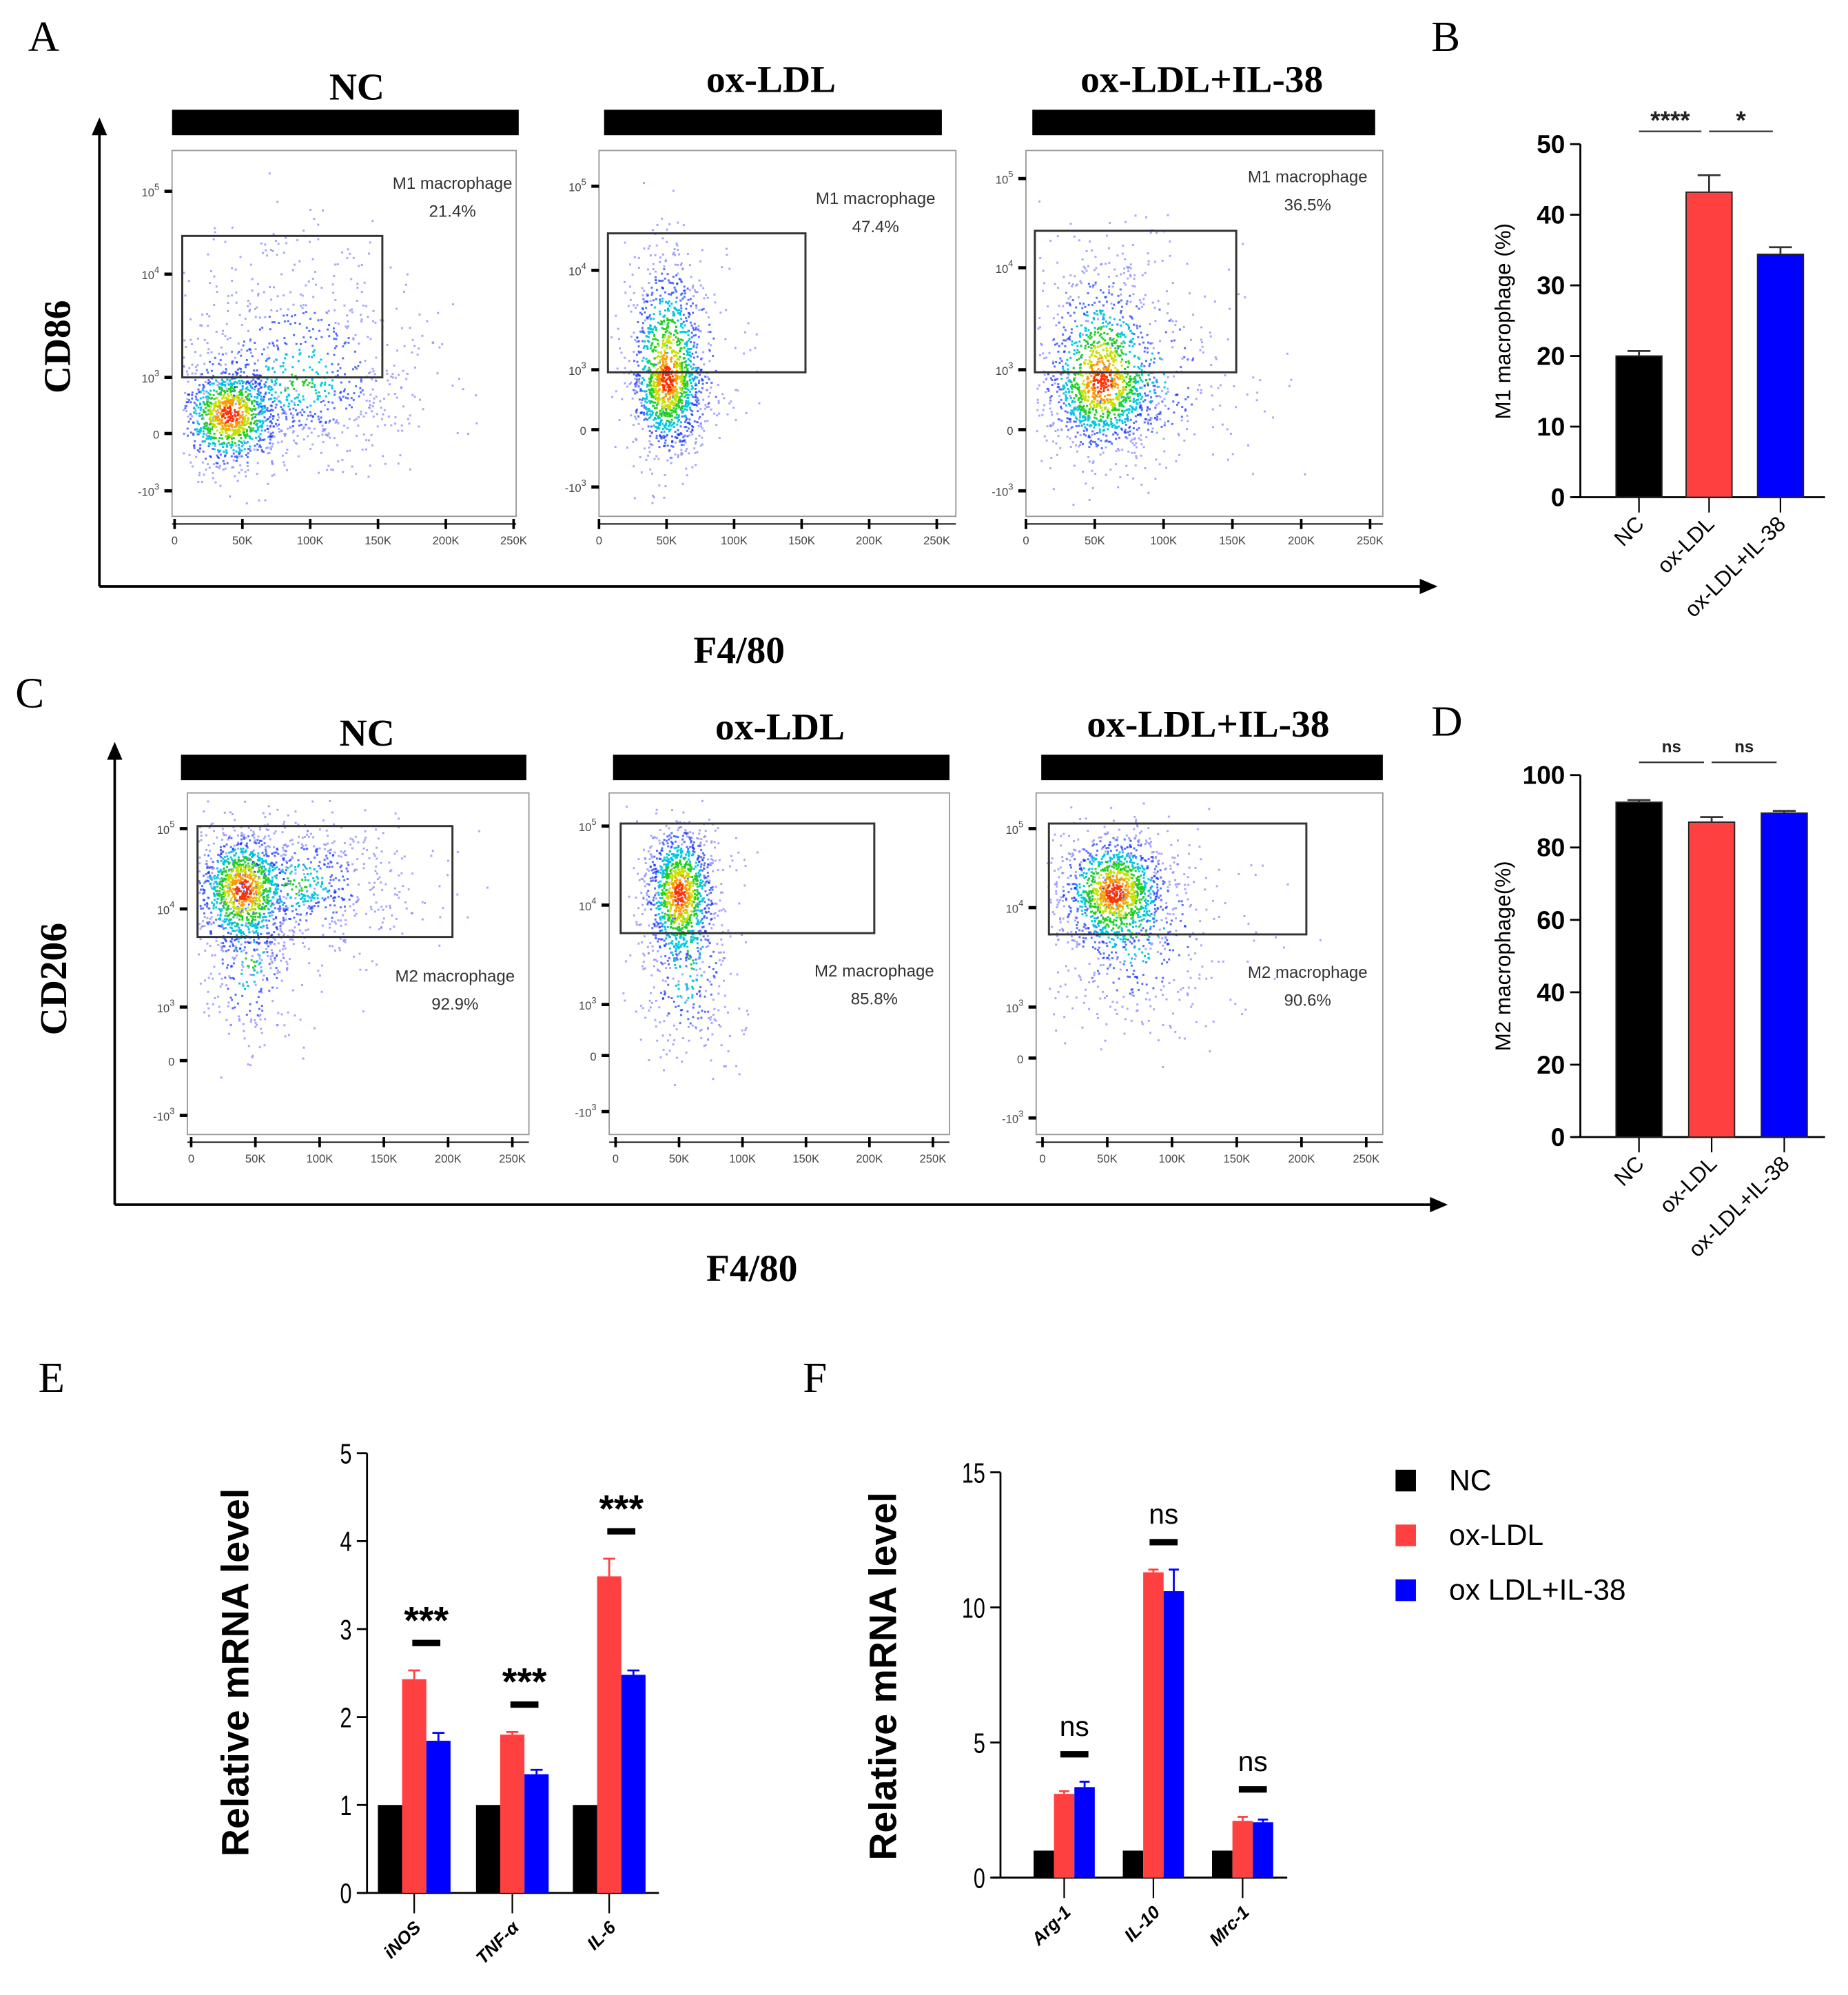 Image resolution: width=1848 pixels, height=1995 pixels. What do you see at coordinates (148, 192) in the screenshot?
I see `y-tick-base: 10` at bounding box center [148, 192].